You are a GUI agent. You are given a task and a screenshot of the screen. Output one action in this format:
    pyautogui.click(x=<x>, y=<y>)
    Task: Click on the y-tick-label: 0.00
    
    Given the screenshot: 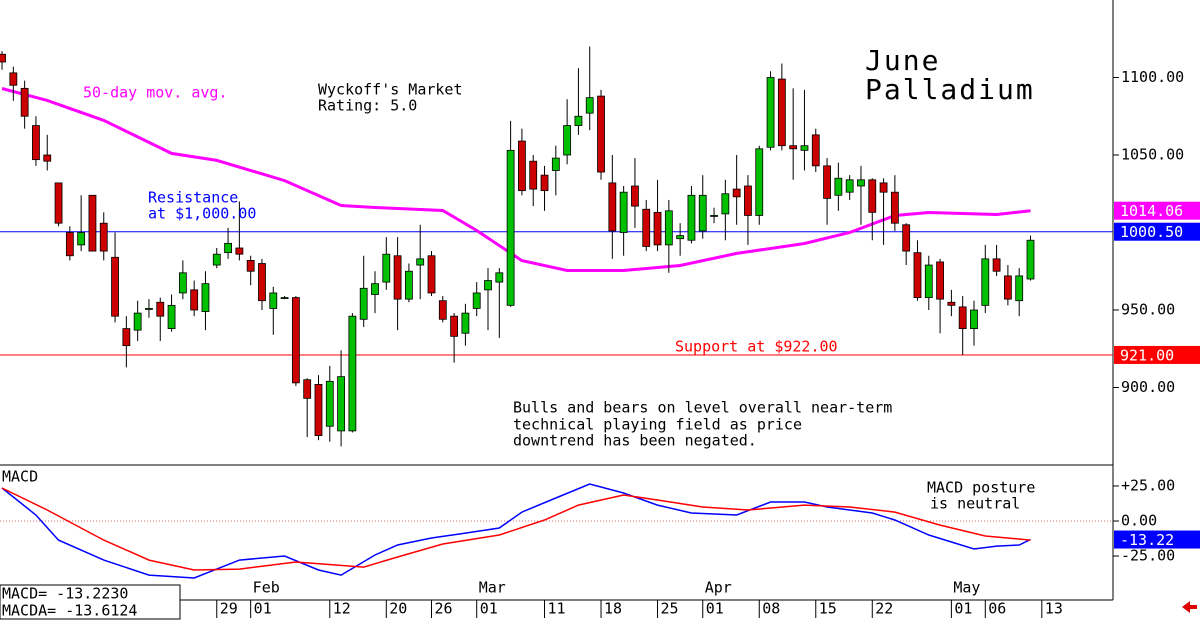 What is the action you would take?
    pyautogui.click(x=1139, y=521)
    